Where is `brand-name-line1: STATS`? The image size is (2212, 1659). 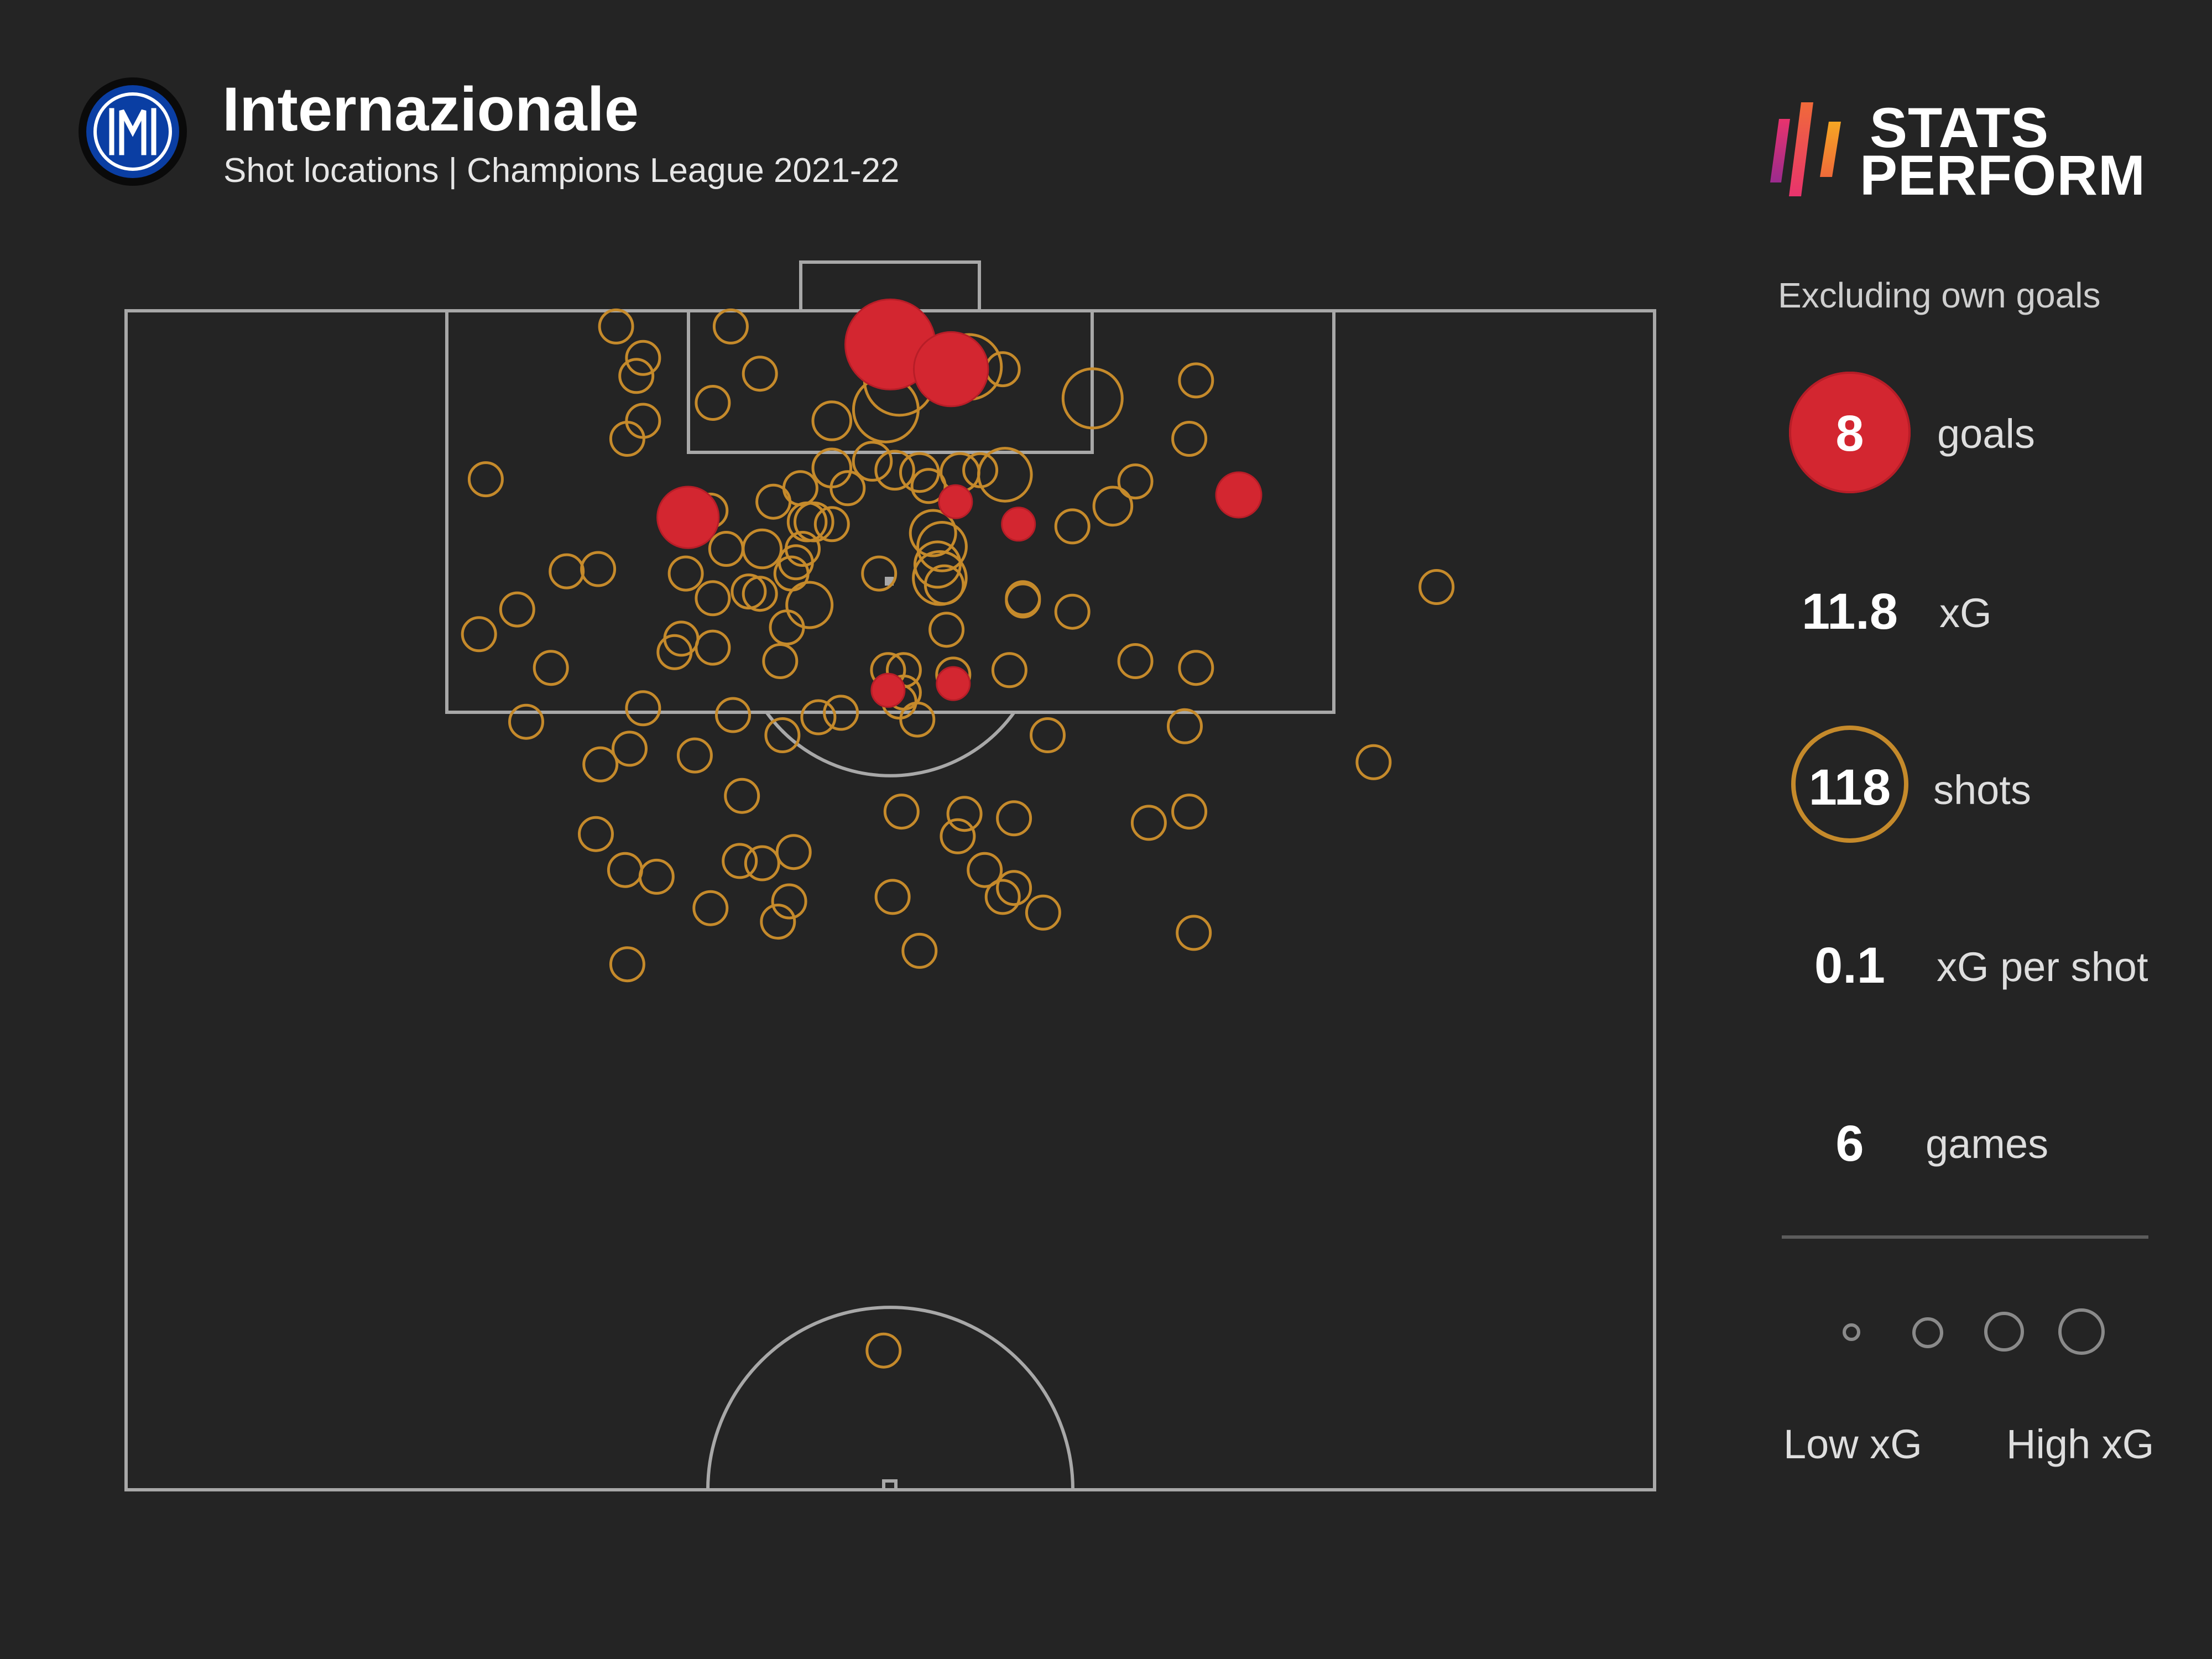
brand-name-line1: STATS is located at coordinates (1960, 128).